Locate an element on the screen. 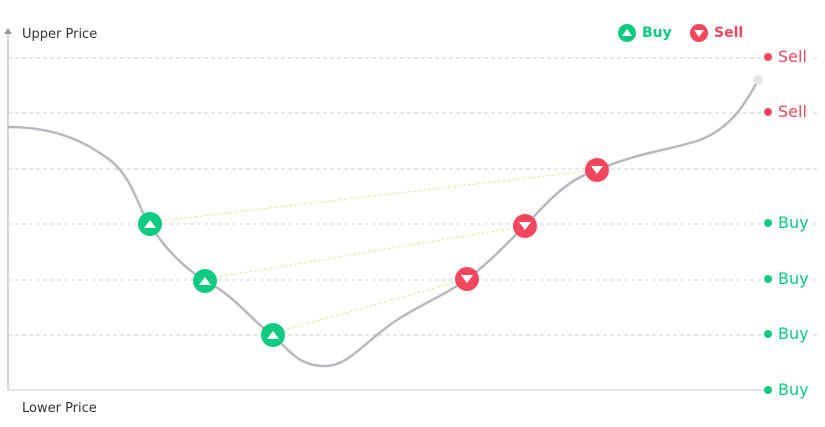 The height and width of the screenshot is (427, 825). upper-price-label: Upper Price is located at coordinates (60, 34).